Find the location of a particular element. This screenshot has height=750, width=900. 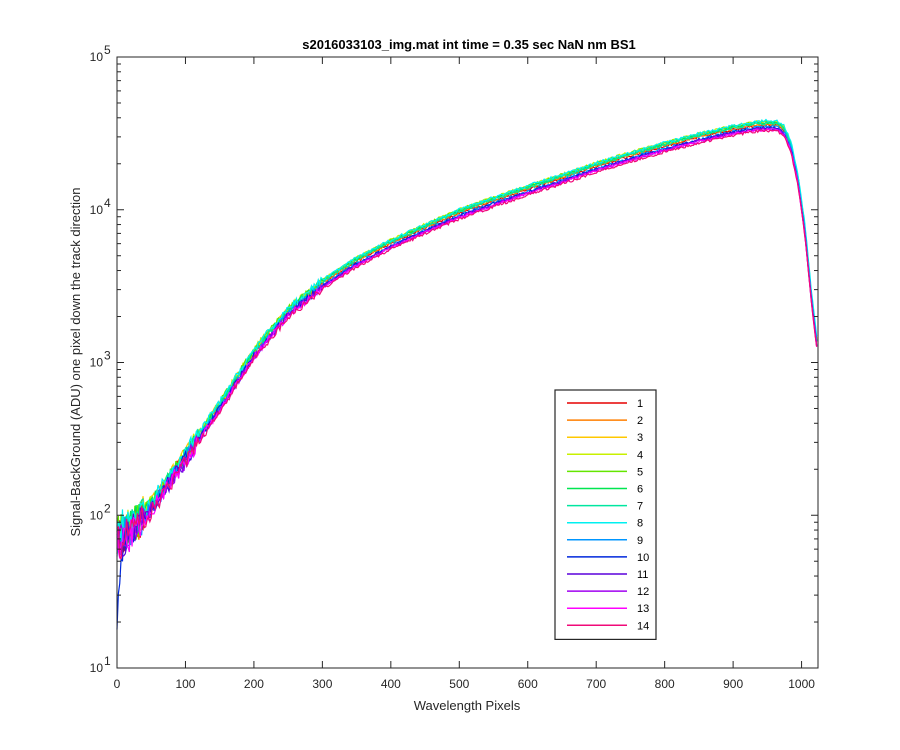

legend-label-5: 5 is located at coordinates (640, 472).